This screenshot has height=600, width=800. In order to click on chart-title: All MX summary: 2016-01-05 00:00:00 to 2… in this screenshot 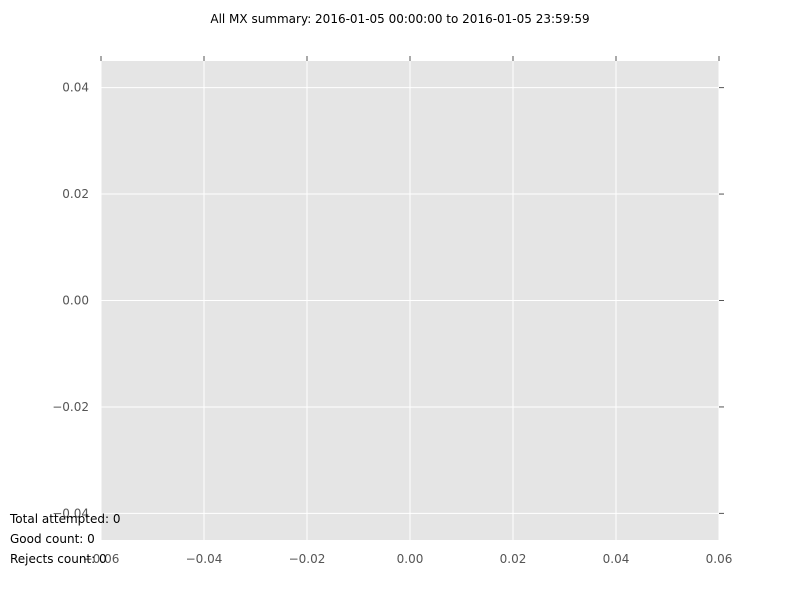, I will do `click(399, 19)`.